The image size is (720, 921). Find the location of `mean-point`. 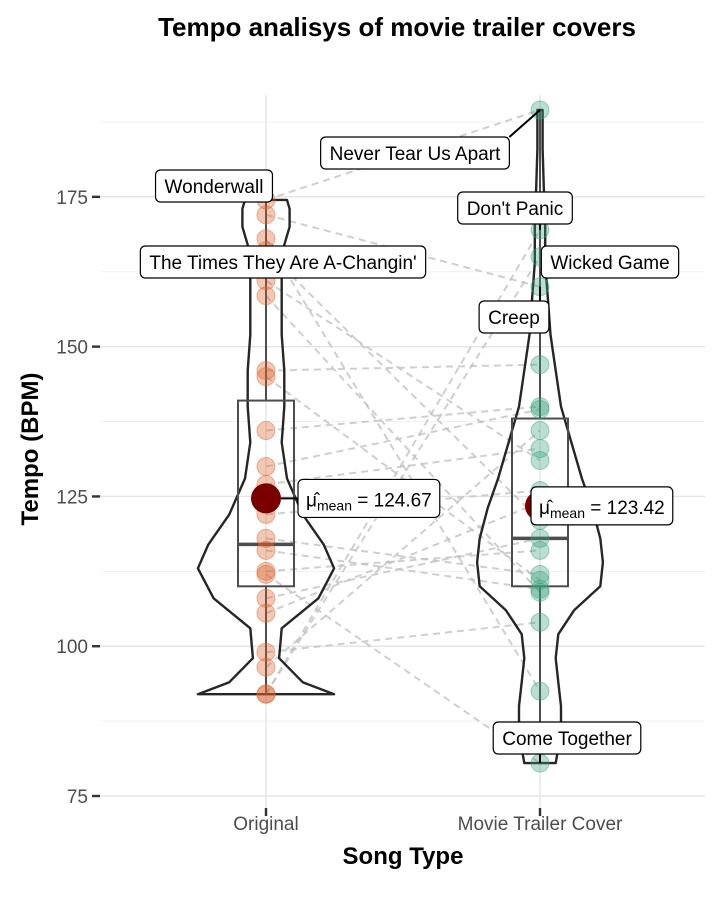

mean-point is located at coordinates (266, 498).